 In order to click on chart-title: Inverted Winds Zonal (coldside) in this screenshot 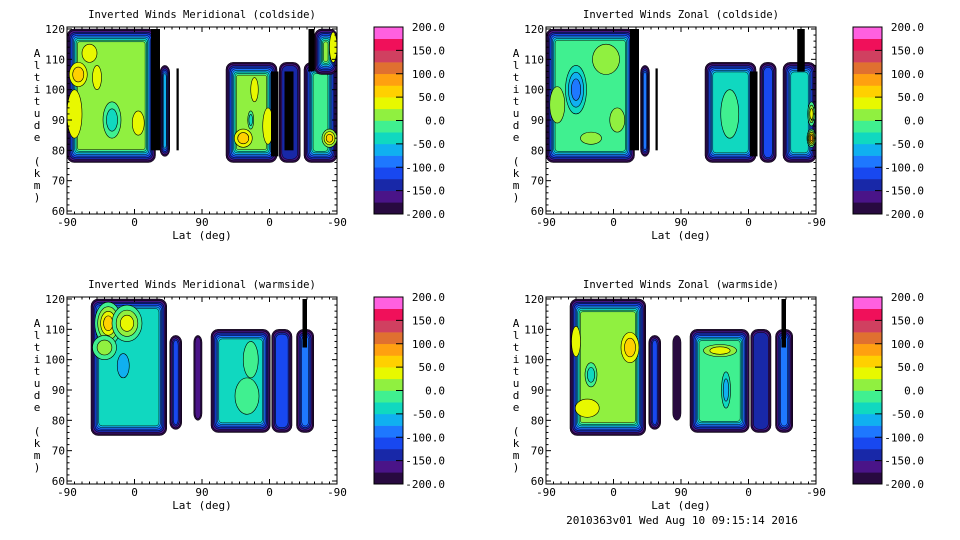, I will do `click(681, 15)`.